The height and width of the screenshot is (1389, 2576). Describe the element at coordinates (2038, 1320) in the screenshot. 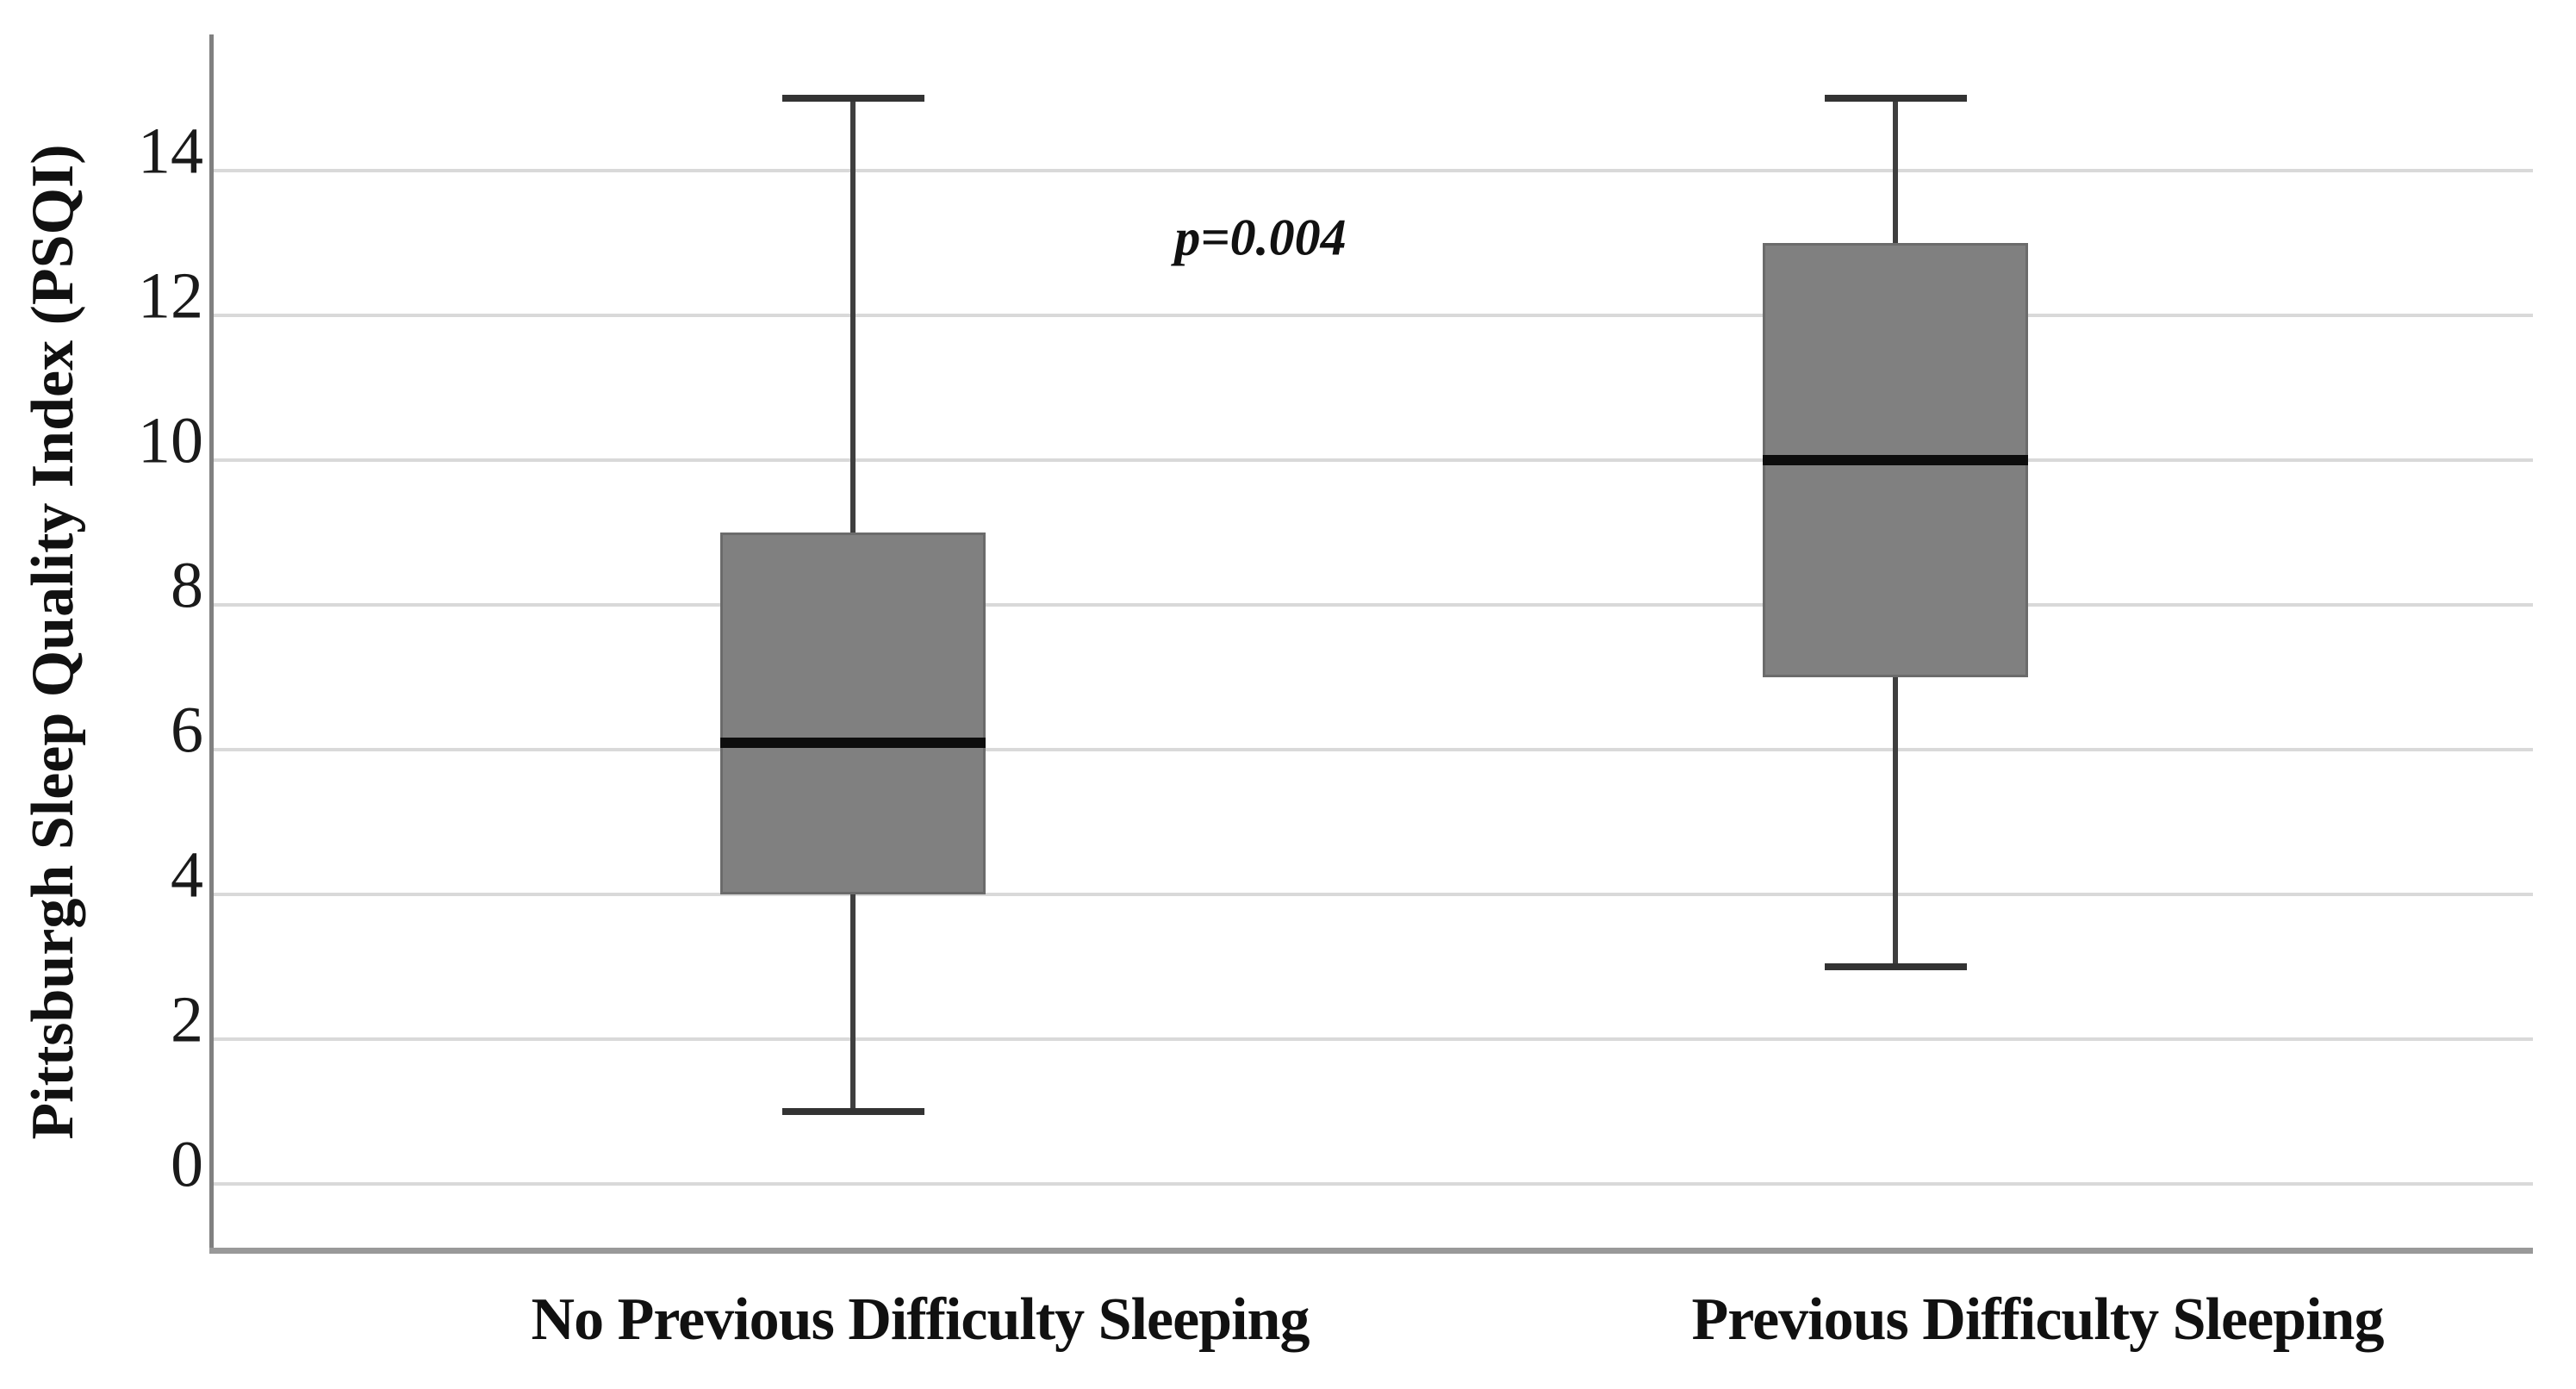

I see `x-category-label-previous-difficulty: Previous Difficulty Sleeping` at that location.